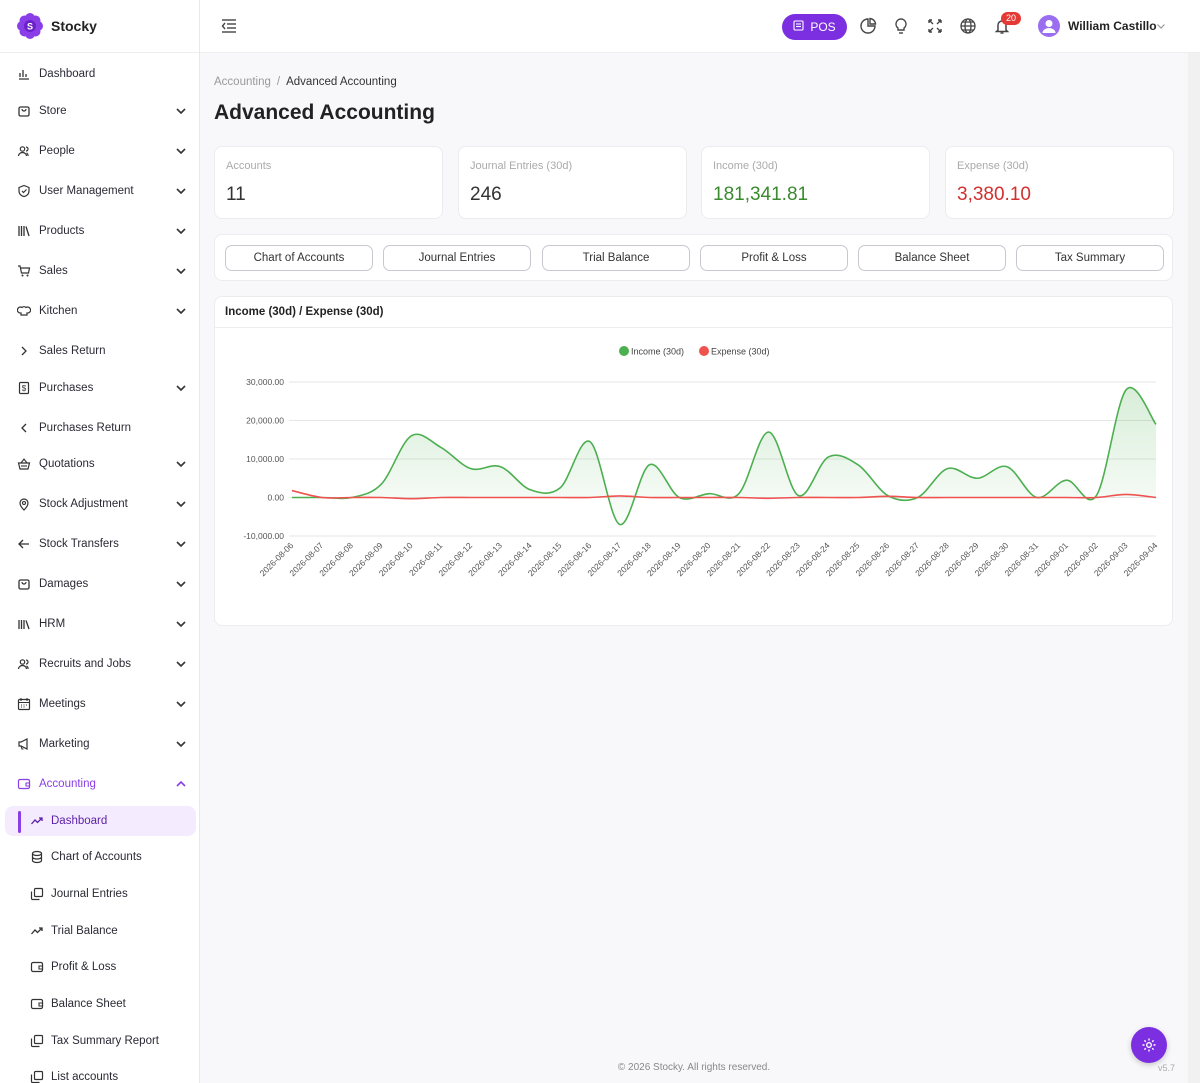 Image resolution: width=1200 pixels, height=1083 pixels. What do you see at coordinates (616, 258) in the screenshot?
I see `tab-trial-balance: Trial Balance` at bounding box center [616, 258].